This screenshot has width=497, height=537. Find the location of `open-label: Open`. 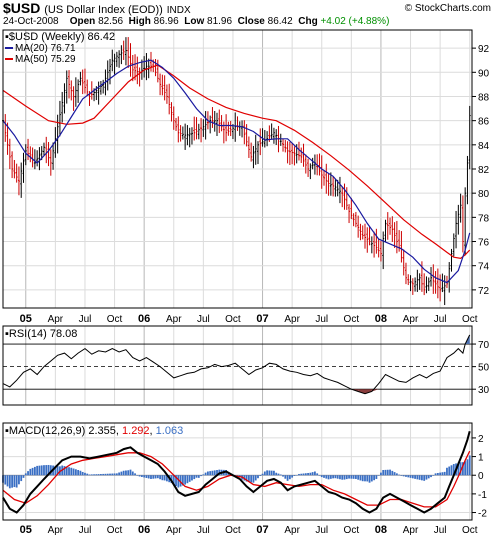

open-label: Open is located at coordinates (82, 21).